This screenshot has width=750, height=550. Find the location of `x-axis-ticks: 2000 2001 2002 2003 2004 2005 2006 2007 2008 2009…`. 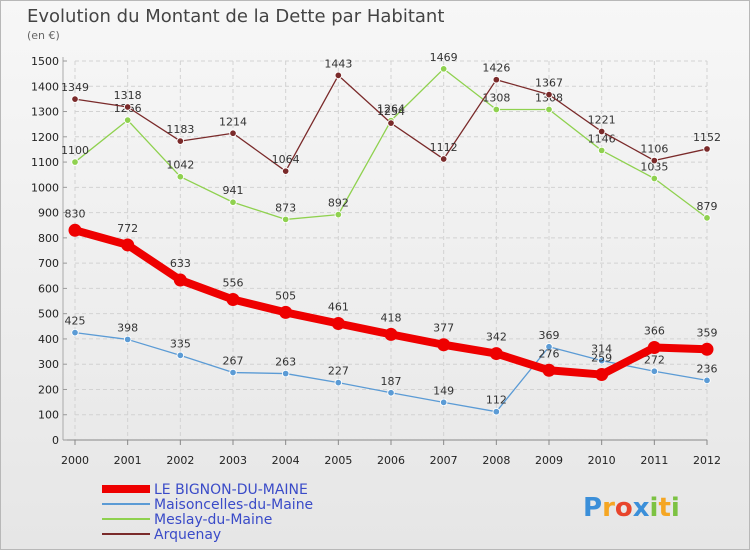

x-axis-ticks: 2000 2001 2002 2003 2004 2005 2006 2007 2008 2009… is located at coordinates (391, 453).